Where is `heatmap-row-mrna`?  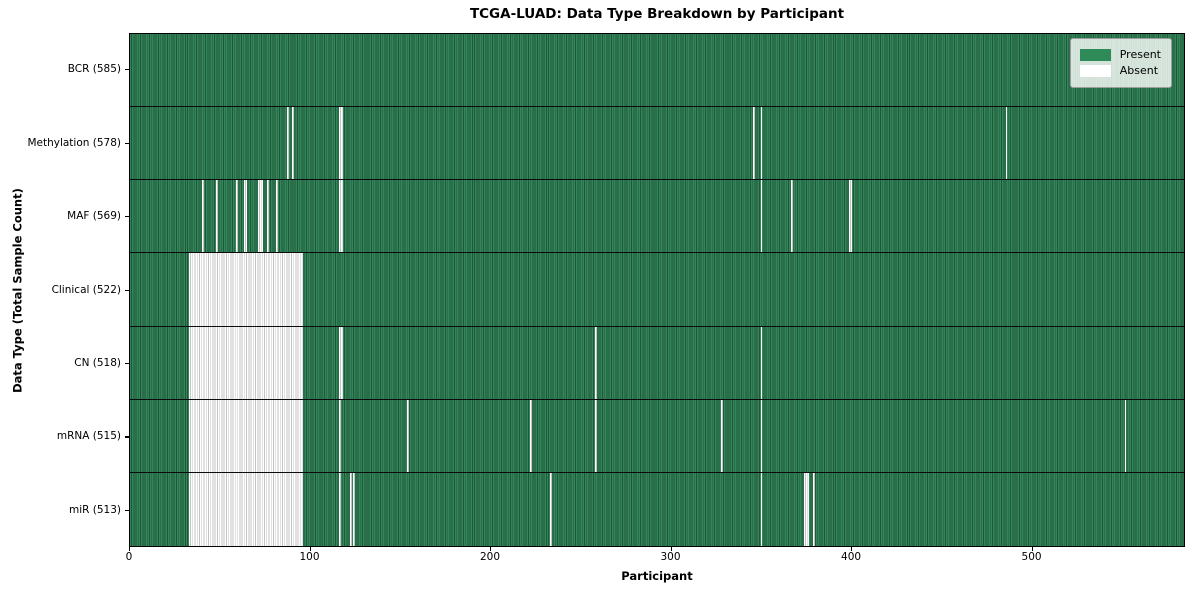
heatmap-row-mrna is located at coordinates (657, 436).